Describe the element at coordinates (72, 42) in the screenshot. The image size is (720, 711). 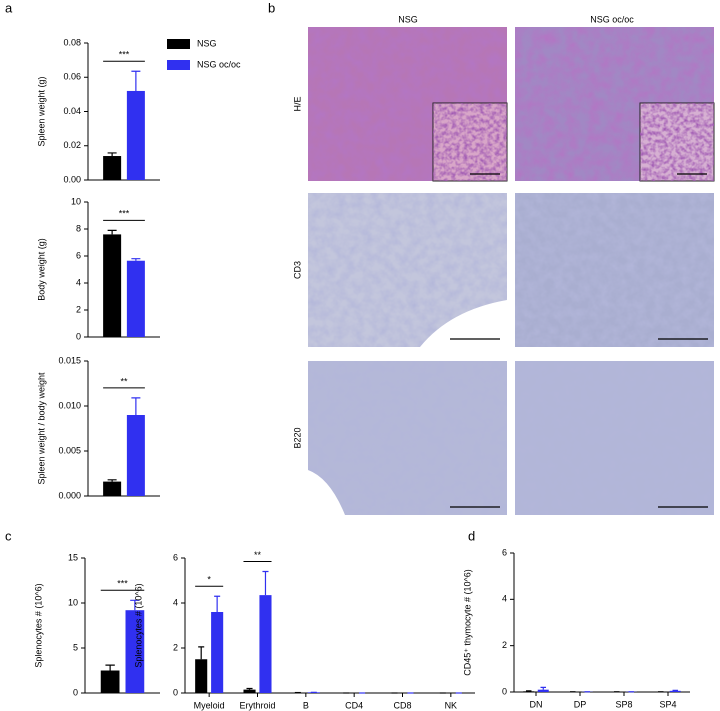
I see `y-tick-label: 0.08` at that location.